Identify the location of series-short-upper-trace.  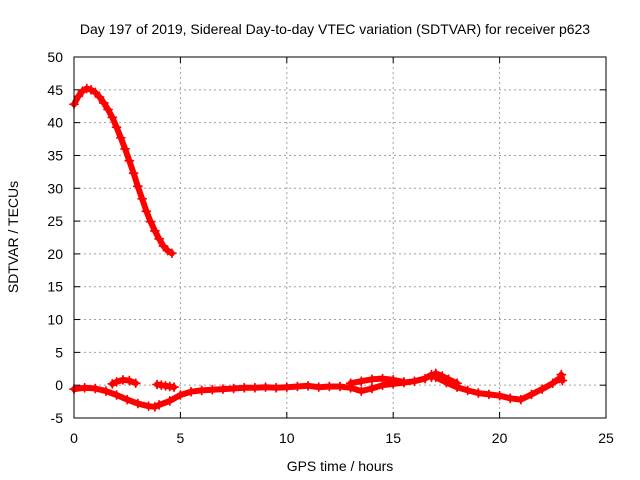
(124, 382).